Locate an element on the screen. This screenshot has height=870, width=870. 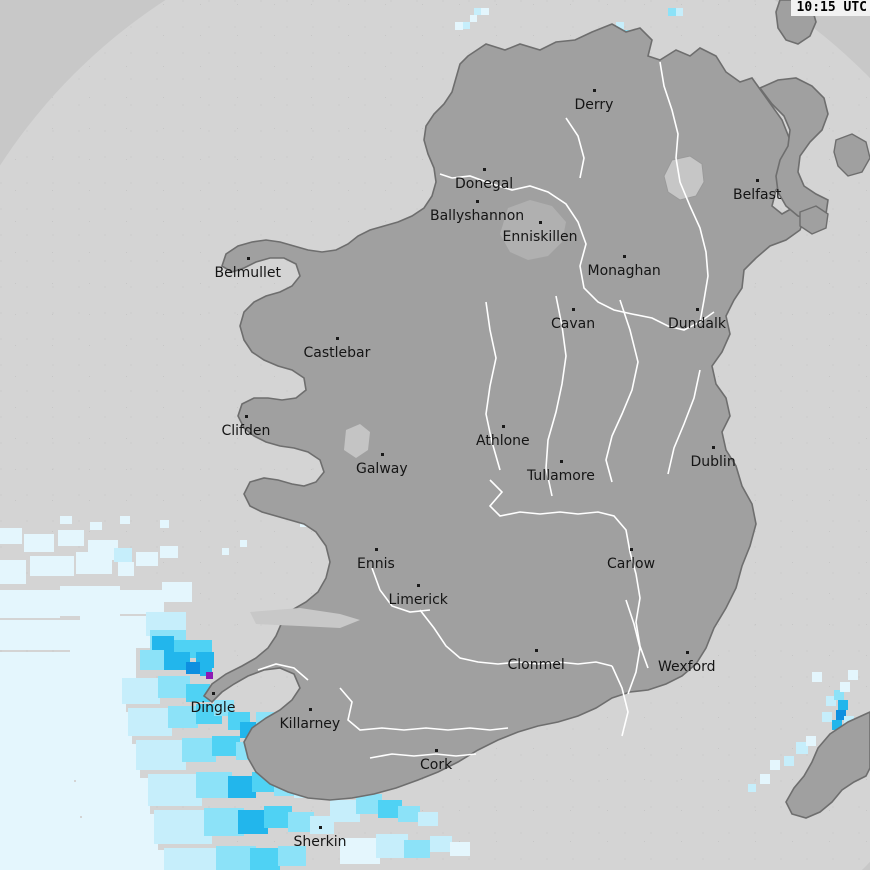
city-name-text: Ennis is located at coordinates (376, 564).